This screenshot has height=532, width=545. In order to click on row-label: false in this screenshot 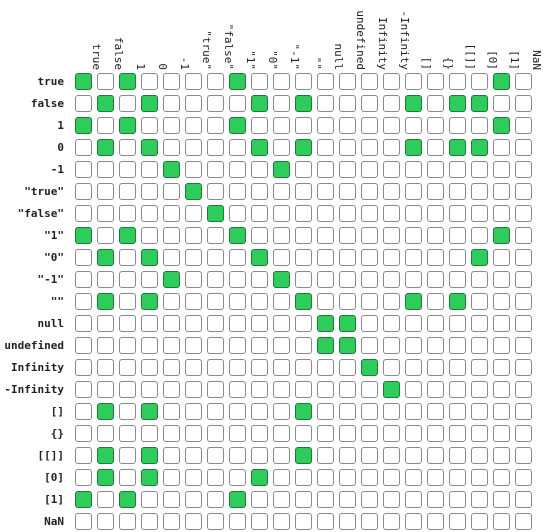, I will do `click(47, 103)`.